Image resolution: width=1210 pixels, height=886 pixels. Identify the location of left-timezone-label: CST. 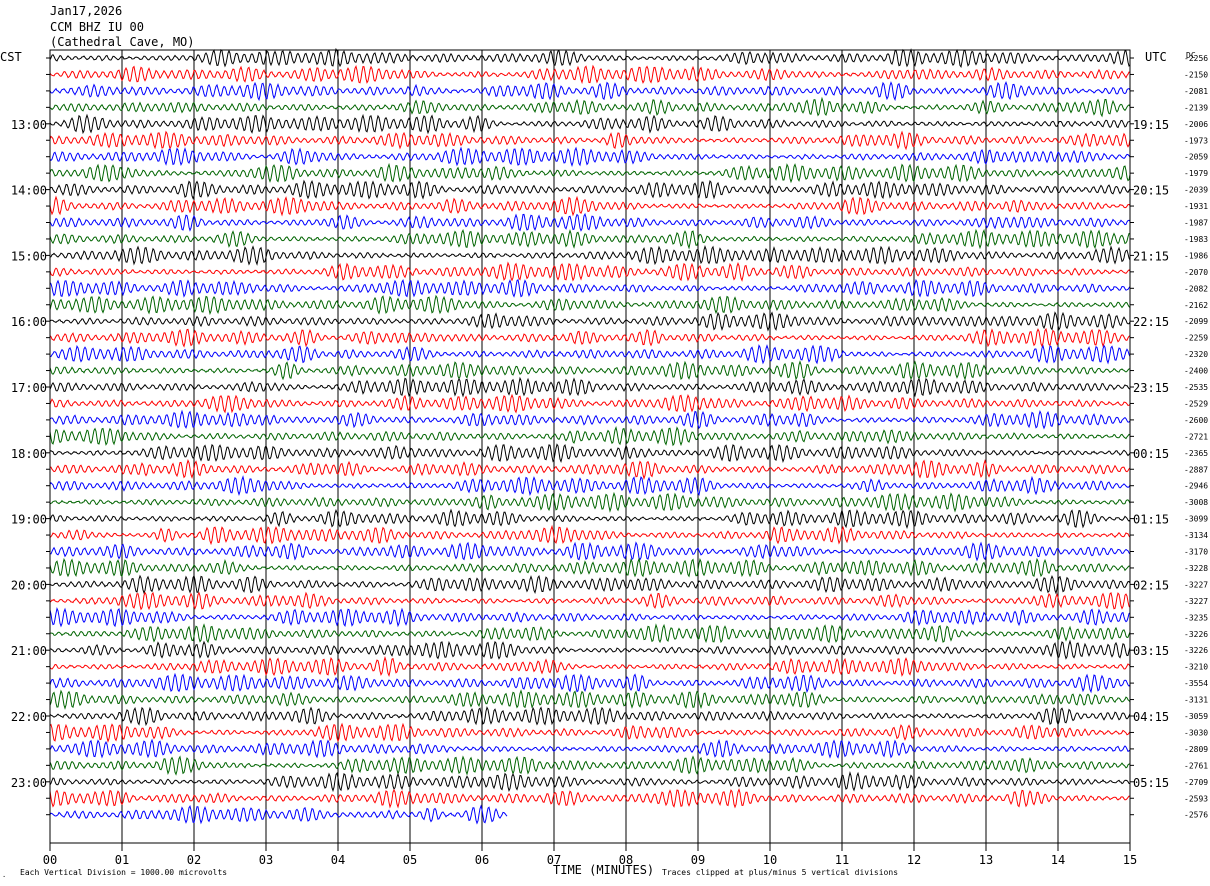
(11, 57).